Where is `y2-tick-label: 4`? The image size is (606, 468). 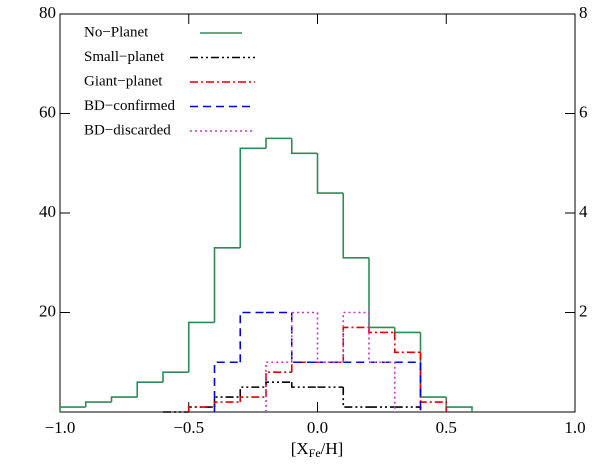 y2-tick-label: 4 is located at coordinates (583, 211).